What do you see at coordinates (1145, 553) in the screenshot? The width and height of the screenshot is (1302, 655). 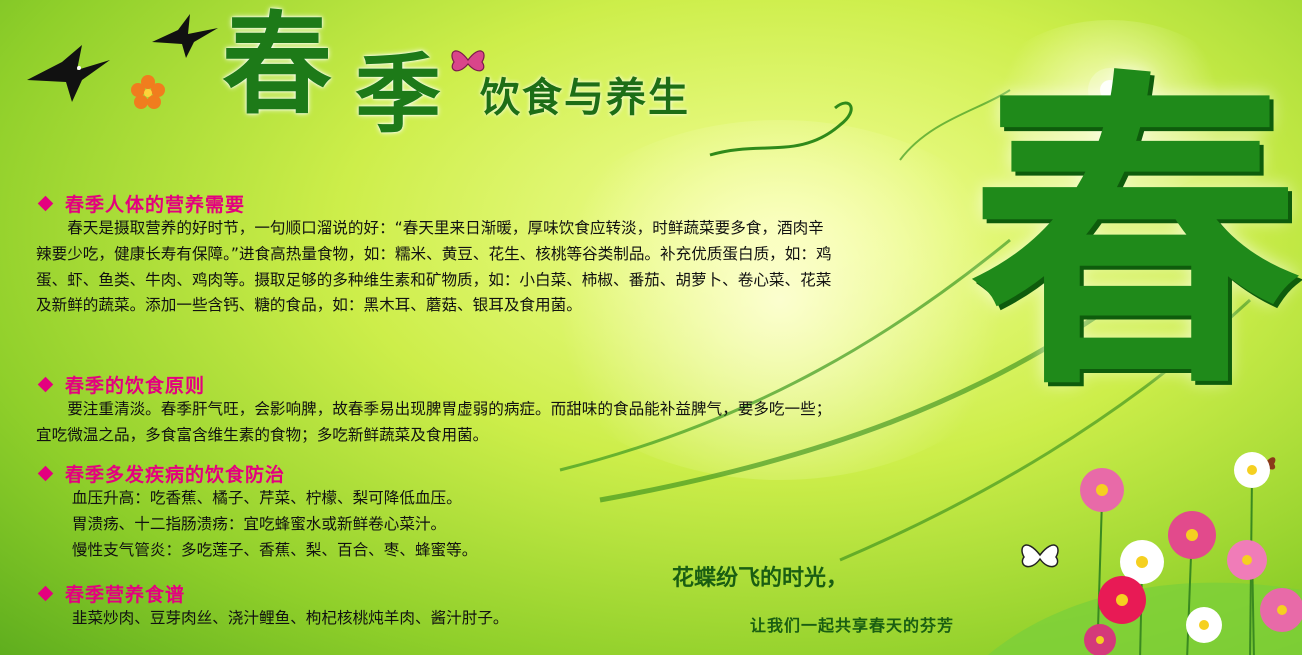 I see `flower-cluster` at bounding box center [1145, 553].